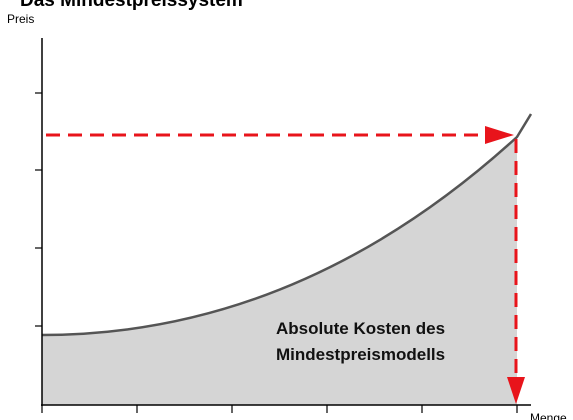  Describe the element at coordinates (360, 328) in the screenshot. I see `annotation: Absolute Kosten des` at that location.